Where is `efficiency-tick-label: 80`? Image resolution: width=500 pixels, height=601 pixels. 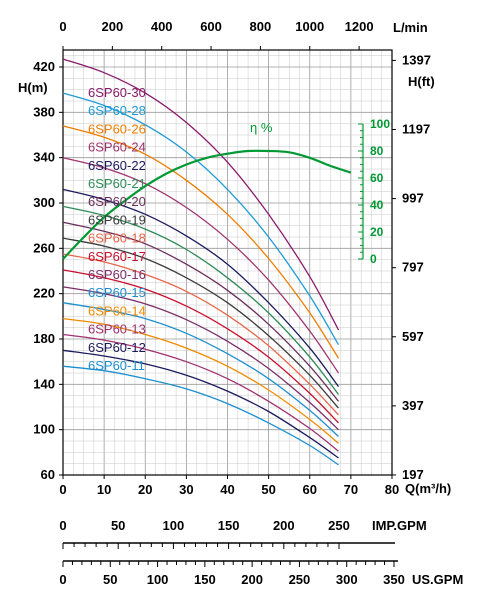 efficiency-tick-label: 80 is located at coordinates (377, 151).